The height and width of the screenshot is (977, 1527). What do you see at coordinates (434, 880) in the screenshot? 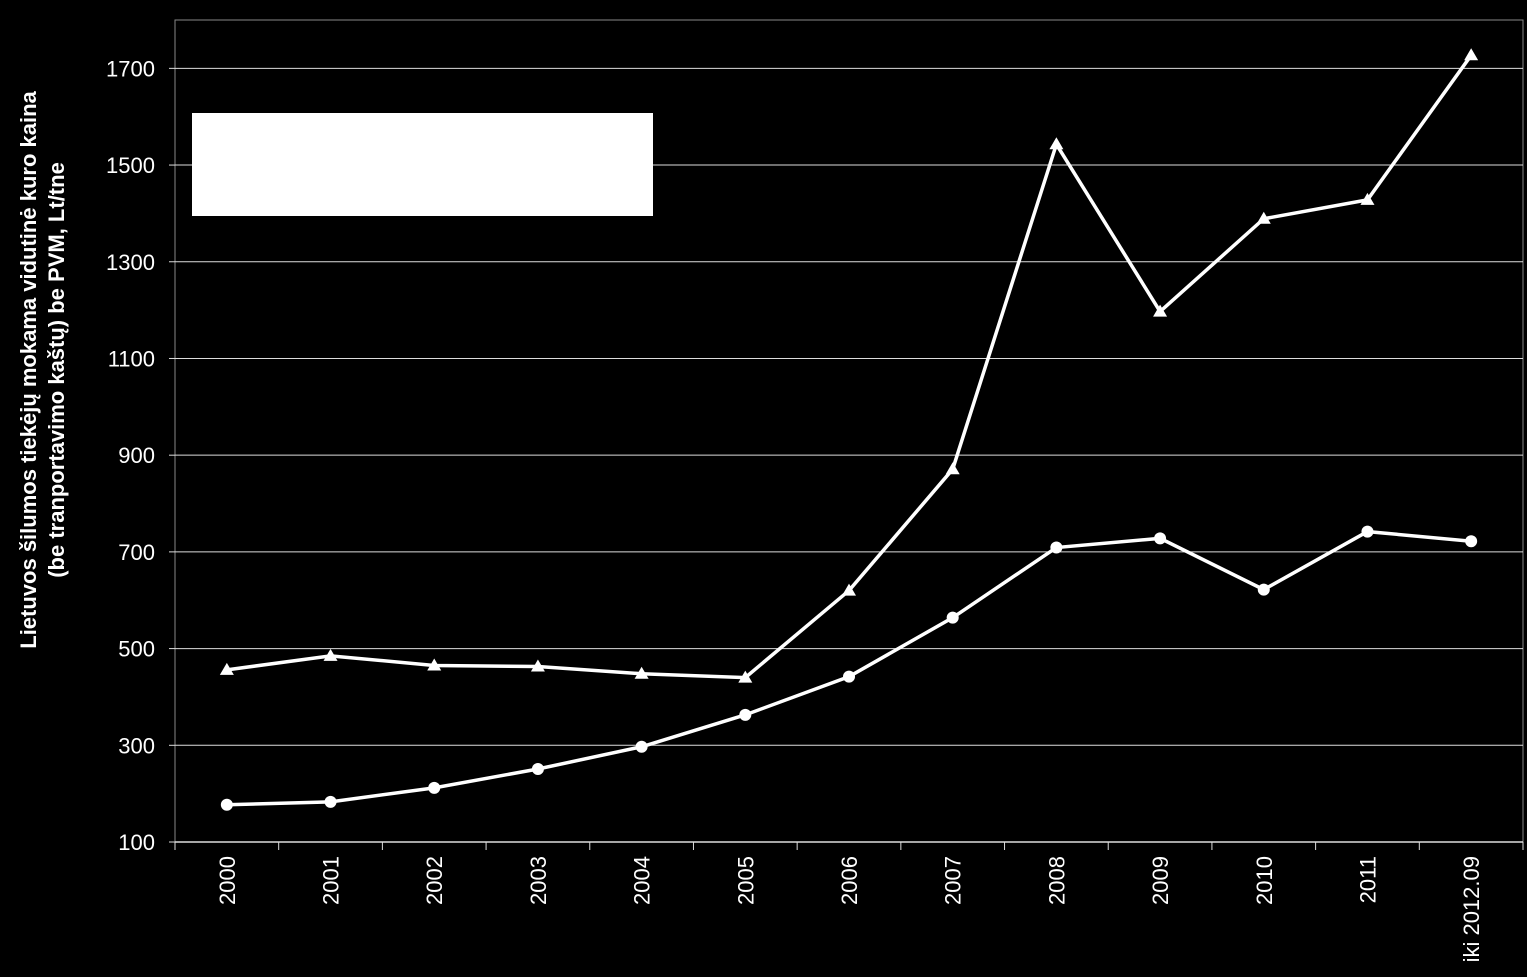
I see `x-tick-label: 2002` at bounding box center [434, 880].